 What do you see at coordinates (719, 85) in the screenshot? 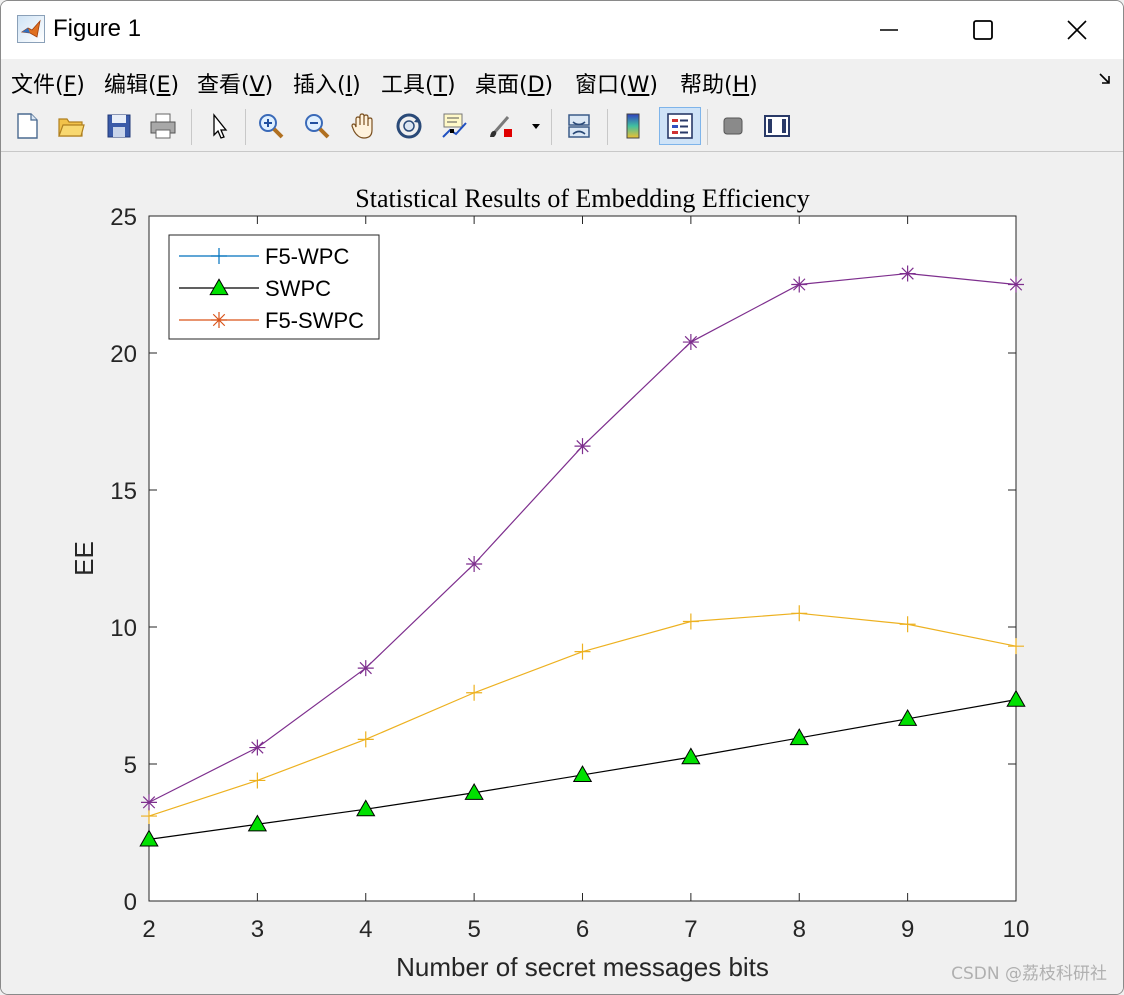
I see `menu-help: 帮助(H)` at bounding box center [719, 85].